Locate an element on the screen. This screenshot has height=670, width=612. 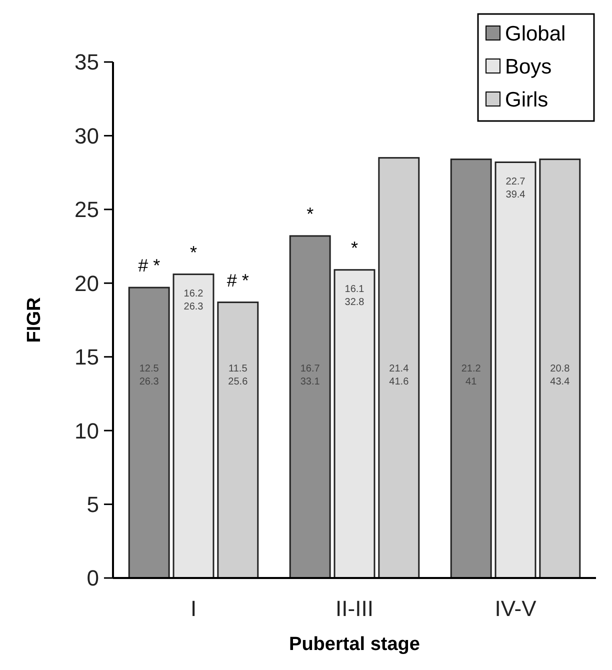
x-tick-label: I is located at coordinates (193, 608).